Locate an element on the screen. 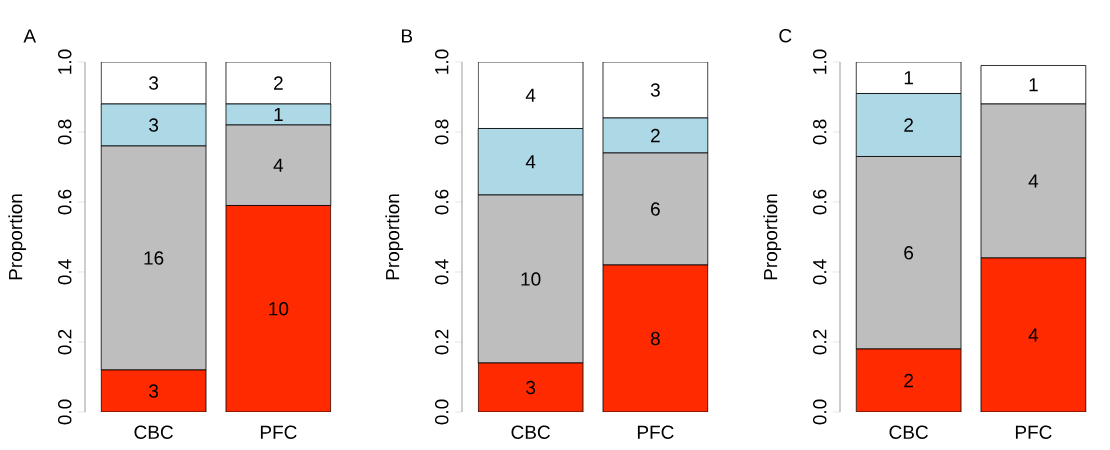 The image size is (1110, 450). chart-title: A is located at coordinates (30, 36).